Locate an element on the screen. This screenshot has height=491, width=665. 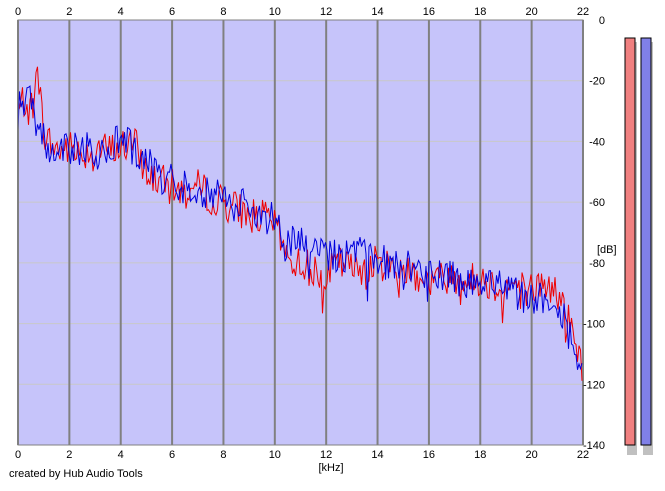
y-tick-label: -120 is located at coordinates (594, 385).